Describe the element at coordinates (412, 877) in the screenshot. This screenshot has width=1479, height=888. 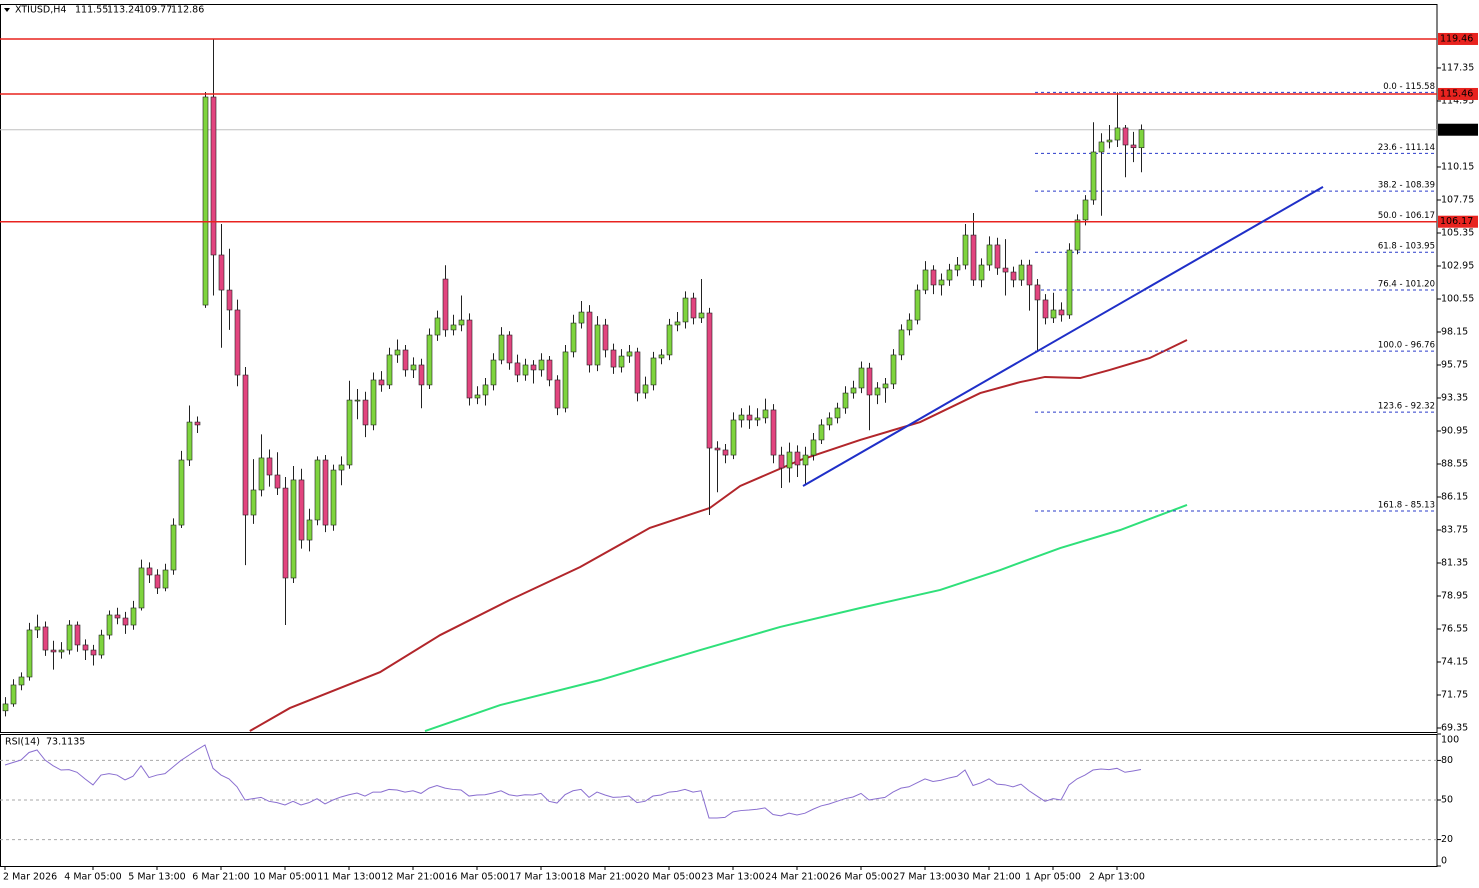
I see `x-tick-label: 12 Mar 21:00` at that location.